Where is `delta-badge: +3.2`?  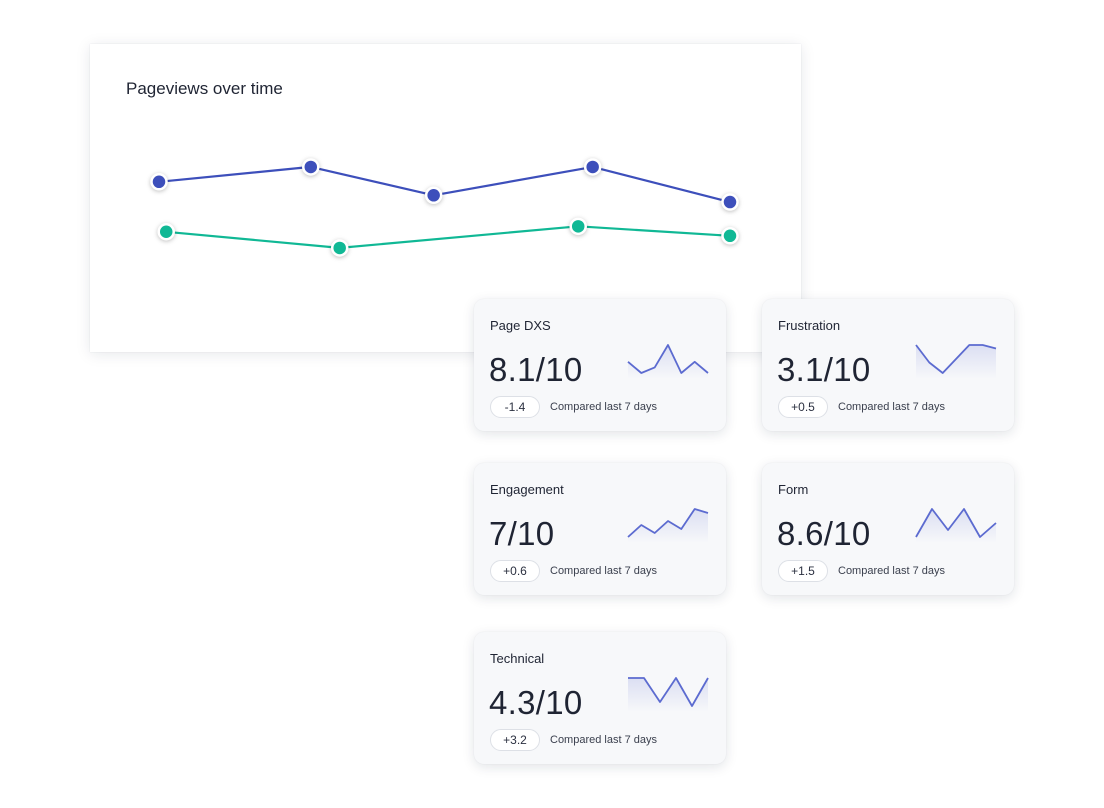 delta-badge: +3.2 is located at coordinates (515, 740).